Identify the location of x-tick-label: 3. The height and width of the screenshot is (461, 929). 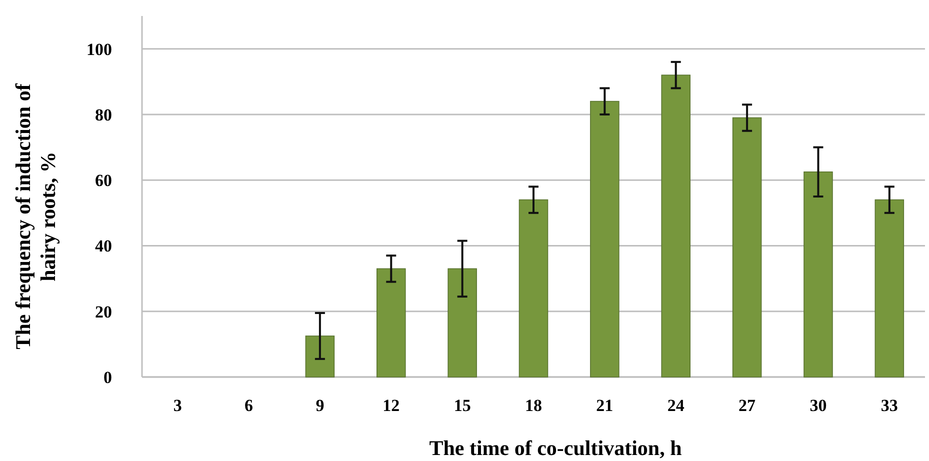
(177, 405).